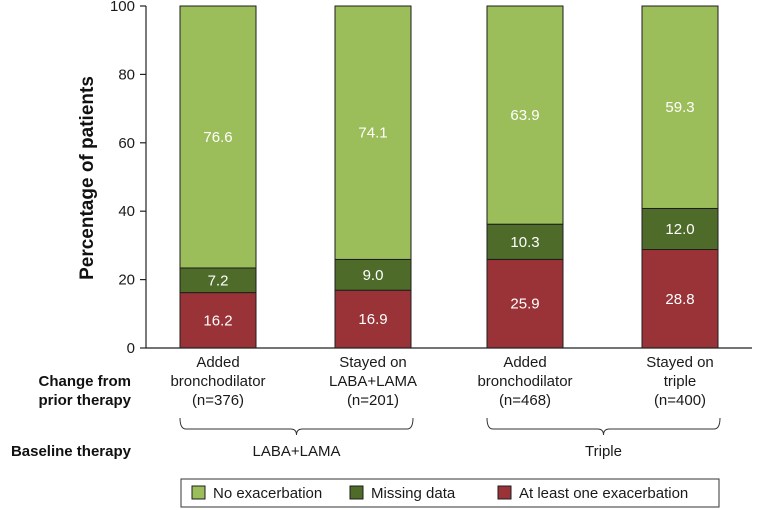 This screenshot has width=757, height=510. I want to click on data-label: 76.6, so click(217, 137).